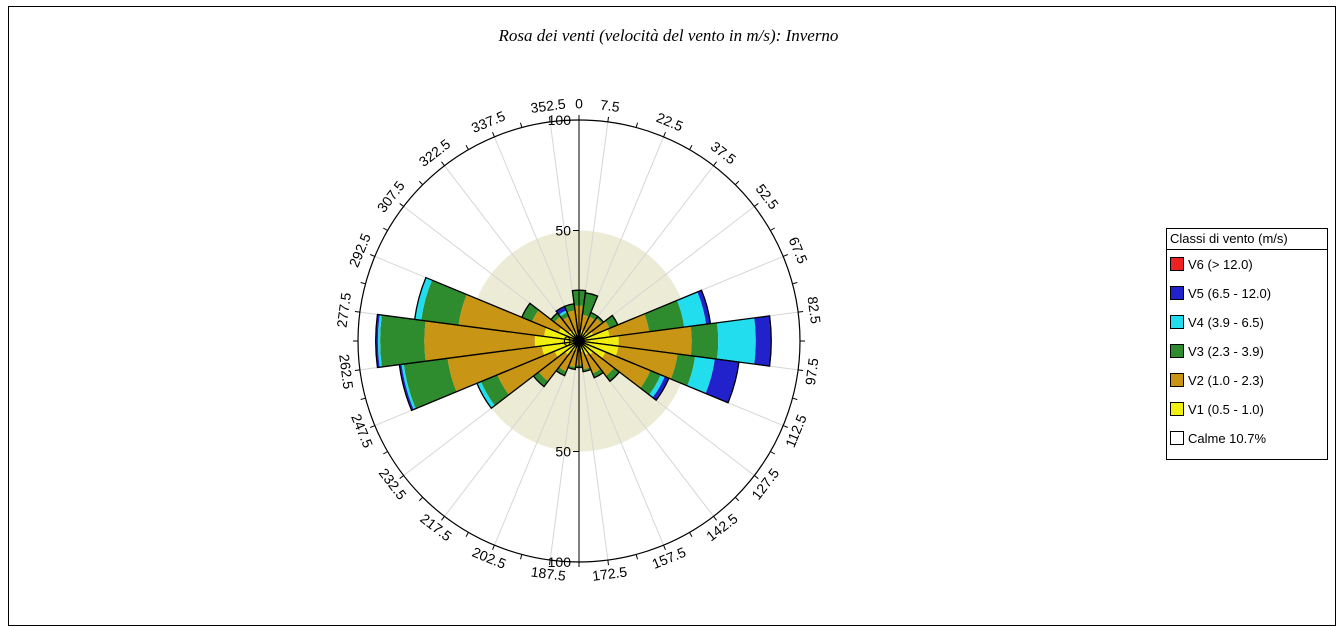  What do you see at coordinates (485, 395) in the screenshot?
I see `sector-240-v4` at bounding box center [485, 395].